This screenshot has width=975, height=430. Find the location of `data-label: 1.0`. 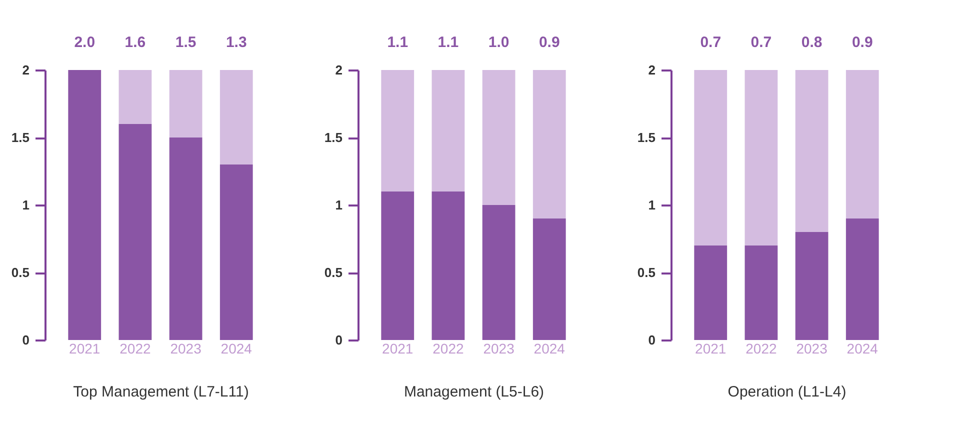

data-label: 1.0 is located at coordinates (499, 42).